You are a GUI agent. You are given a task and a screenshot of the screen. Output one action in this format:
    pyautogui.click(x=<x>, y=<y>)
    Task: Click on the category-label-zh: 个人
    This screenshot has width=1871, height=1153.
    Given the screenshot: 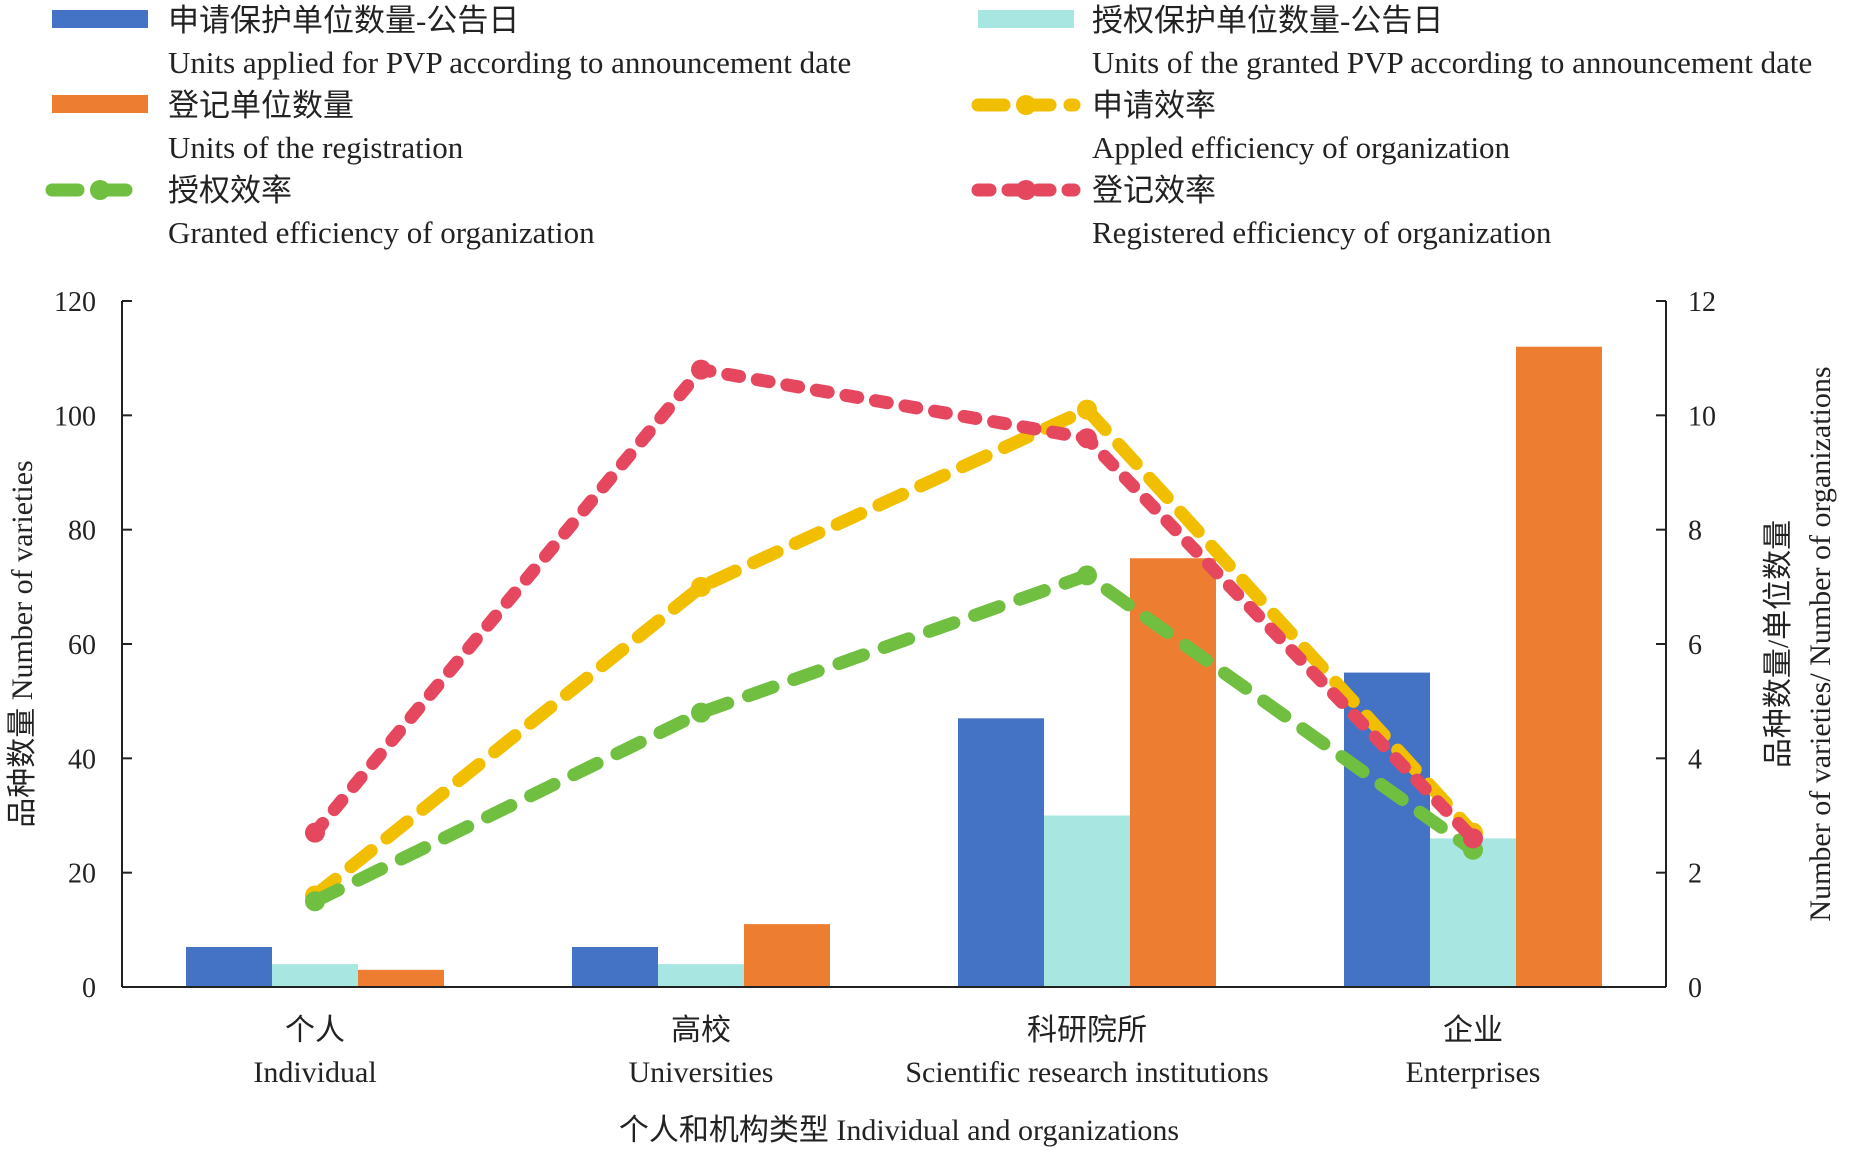 What is the action you would take?
    pyautogui.click(x=315, y=1030)
    